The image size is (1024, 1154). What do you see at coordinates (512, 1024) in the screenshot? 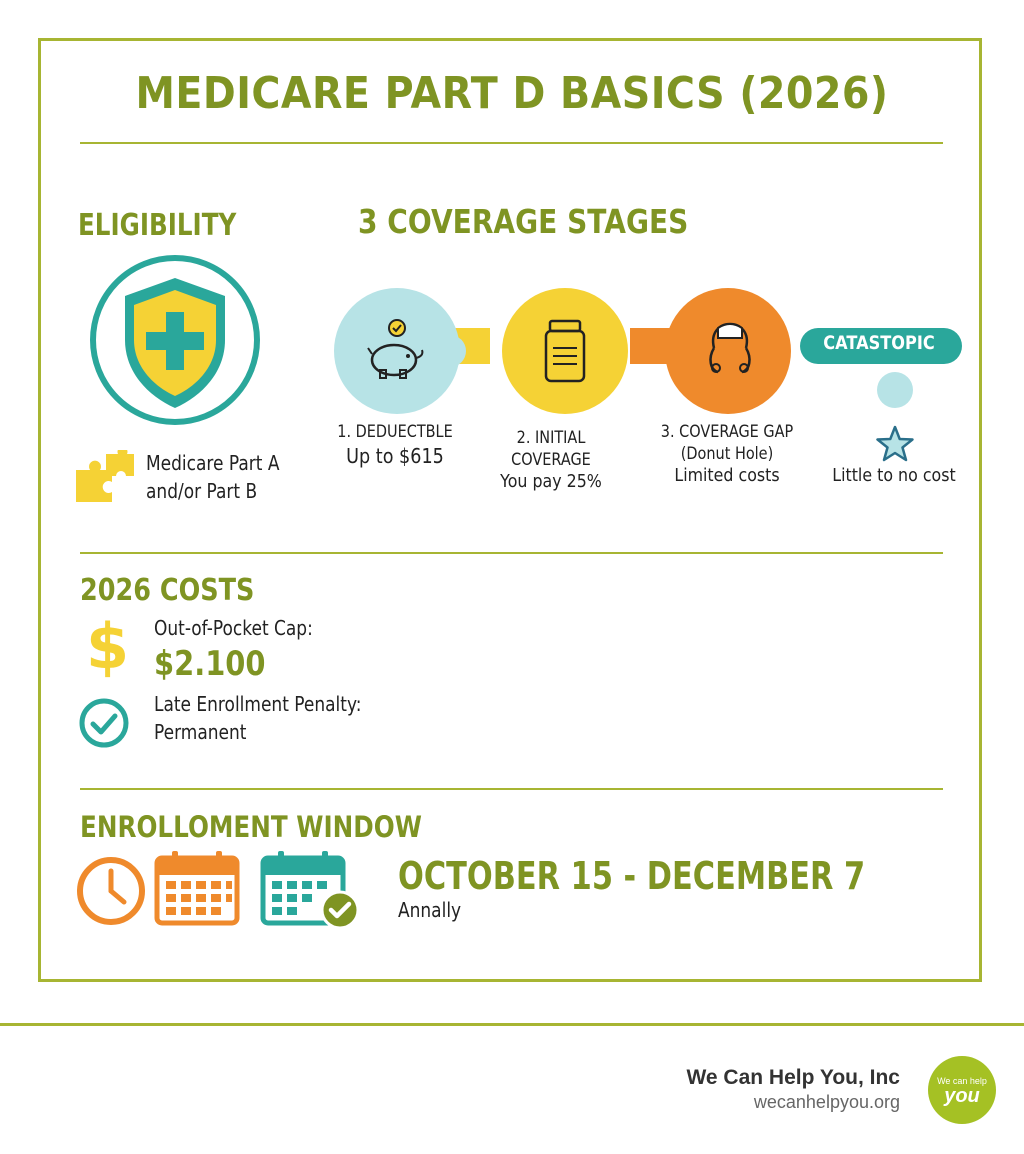
I see `footer-divider` at bounding box center [512, 1024].